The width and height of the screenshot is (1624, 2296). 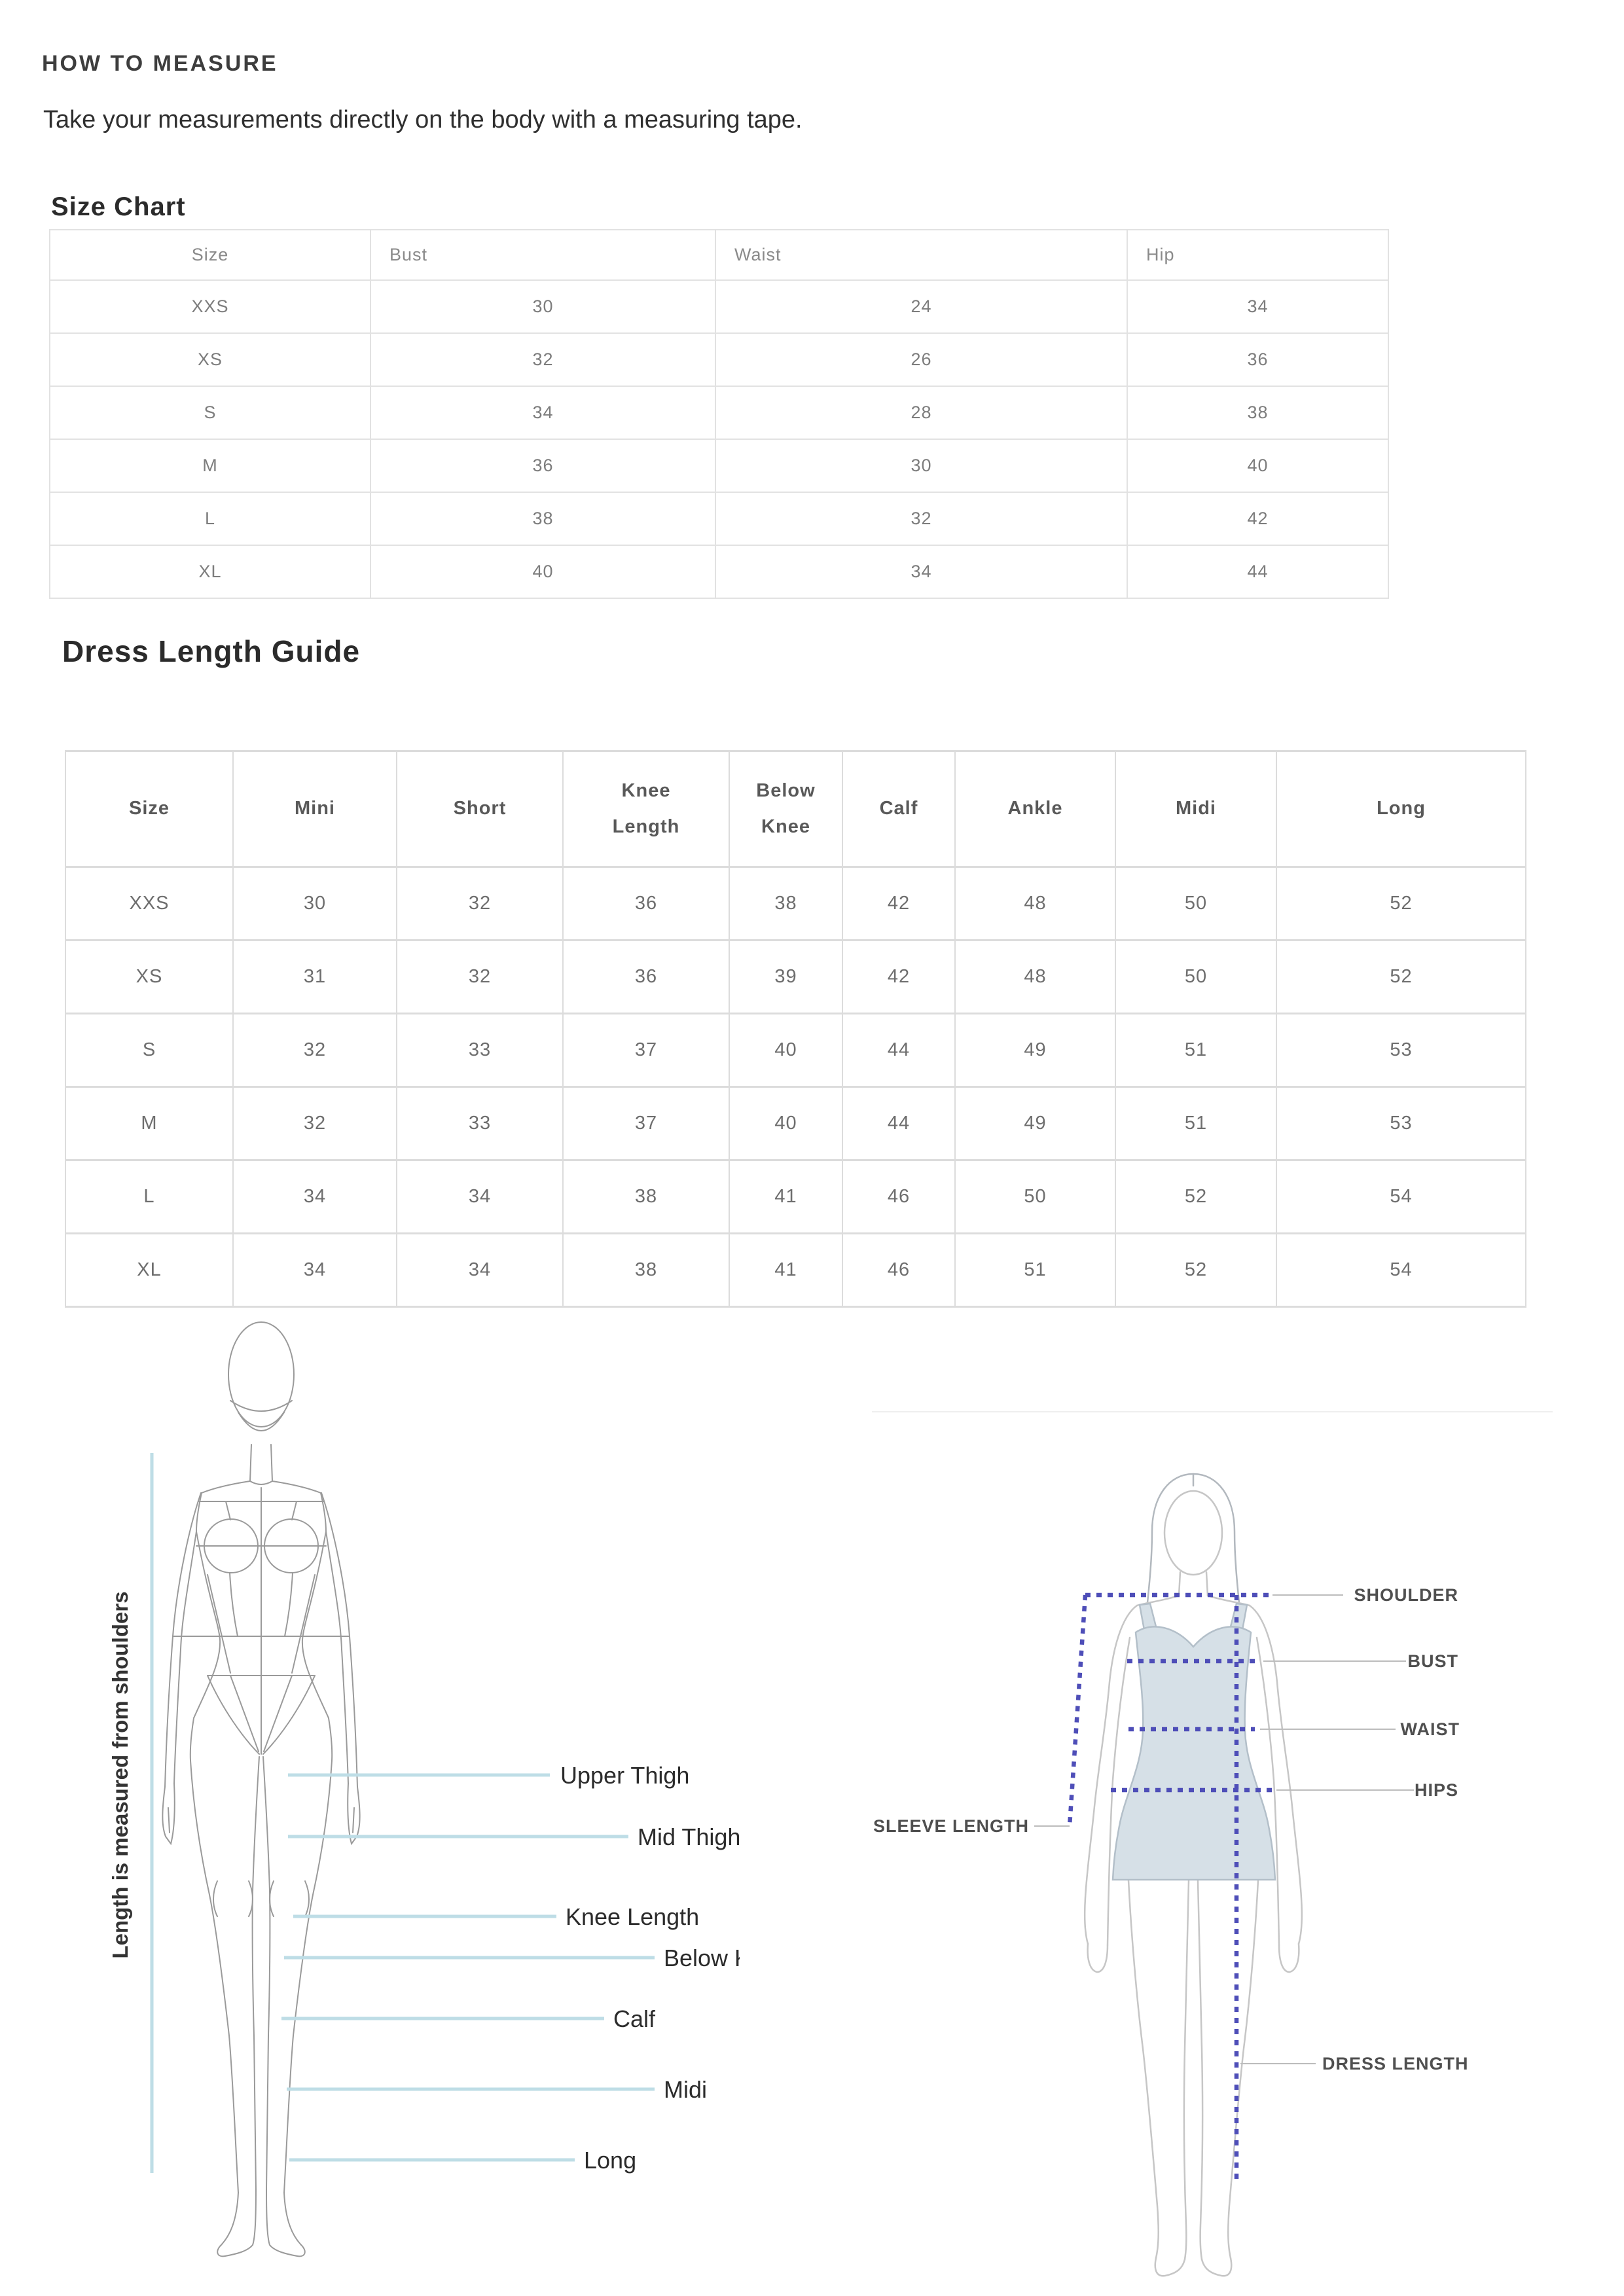 I want to click on value-cell: 30, so click(x=314, y=903).